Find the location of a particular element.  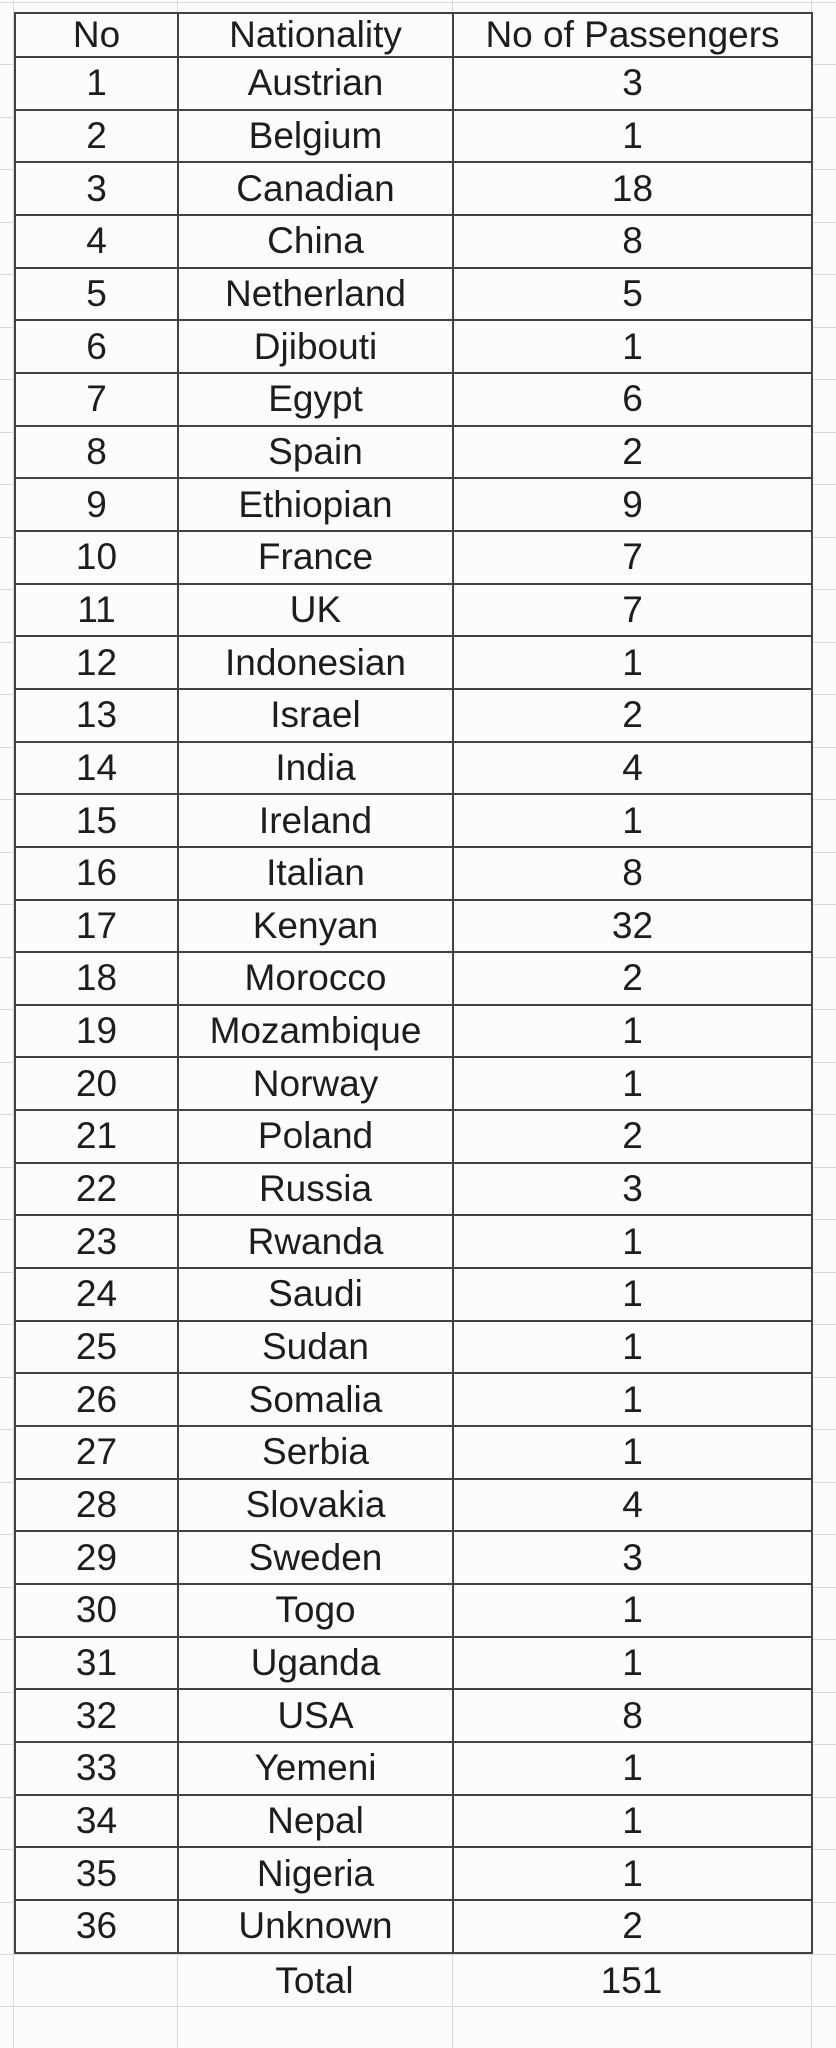

row-no-cell: 28 is located at coordinates (96, 1505).